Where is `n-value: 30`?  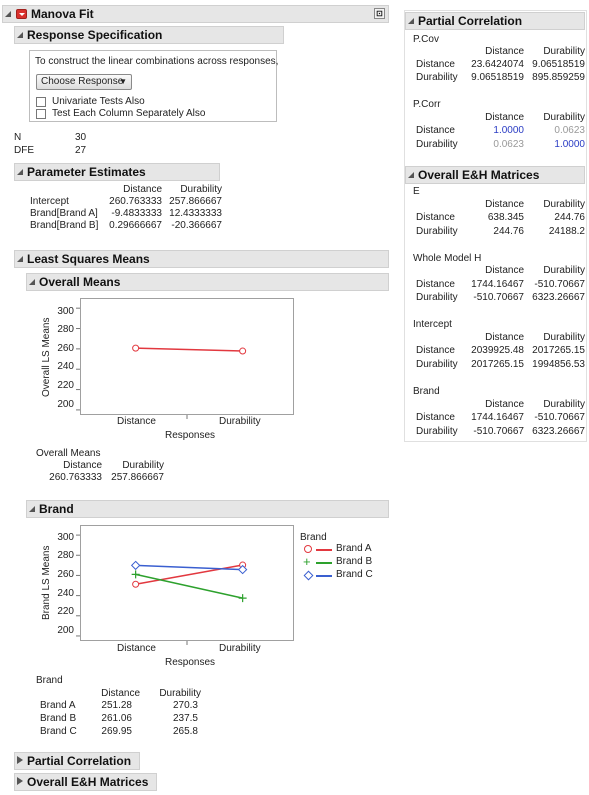 n-value: 30 is located at coordinates (81, 137).